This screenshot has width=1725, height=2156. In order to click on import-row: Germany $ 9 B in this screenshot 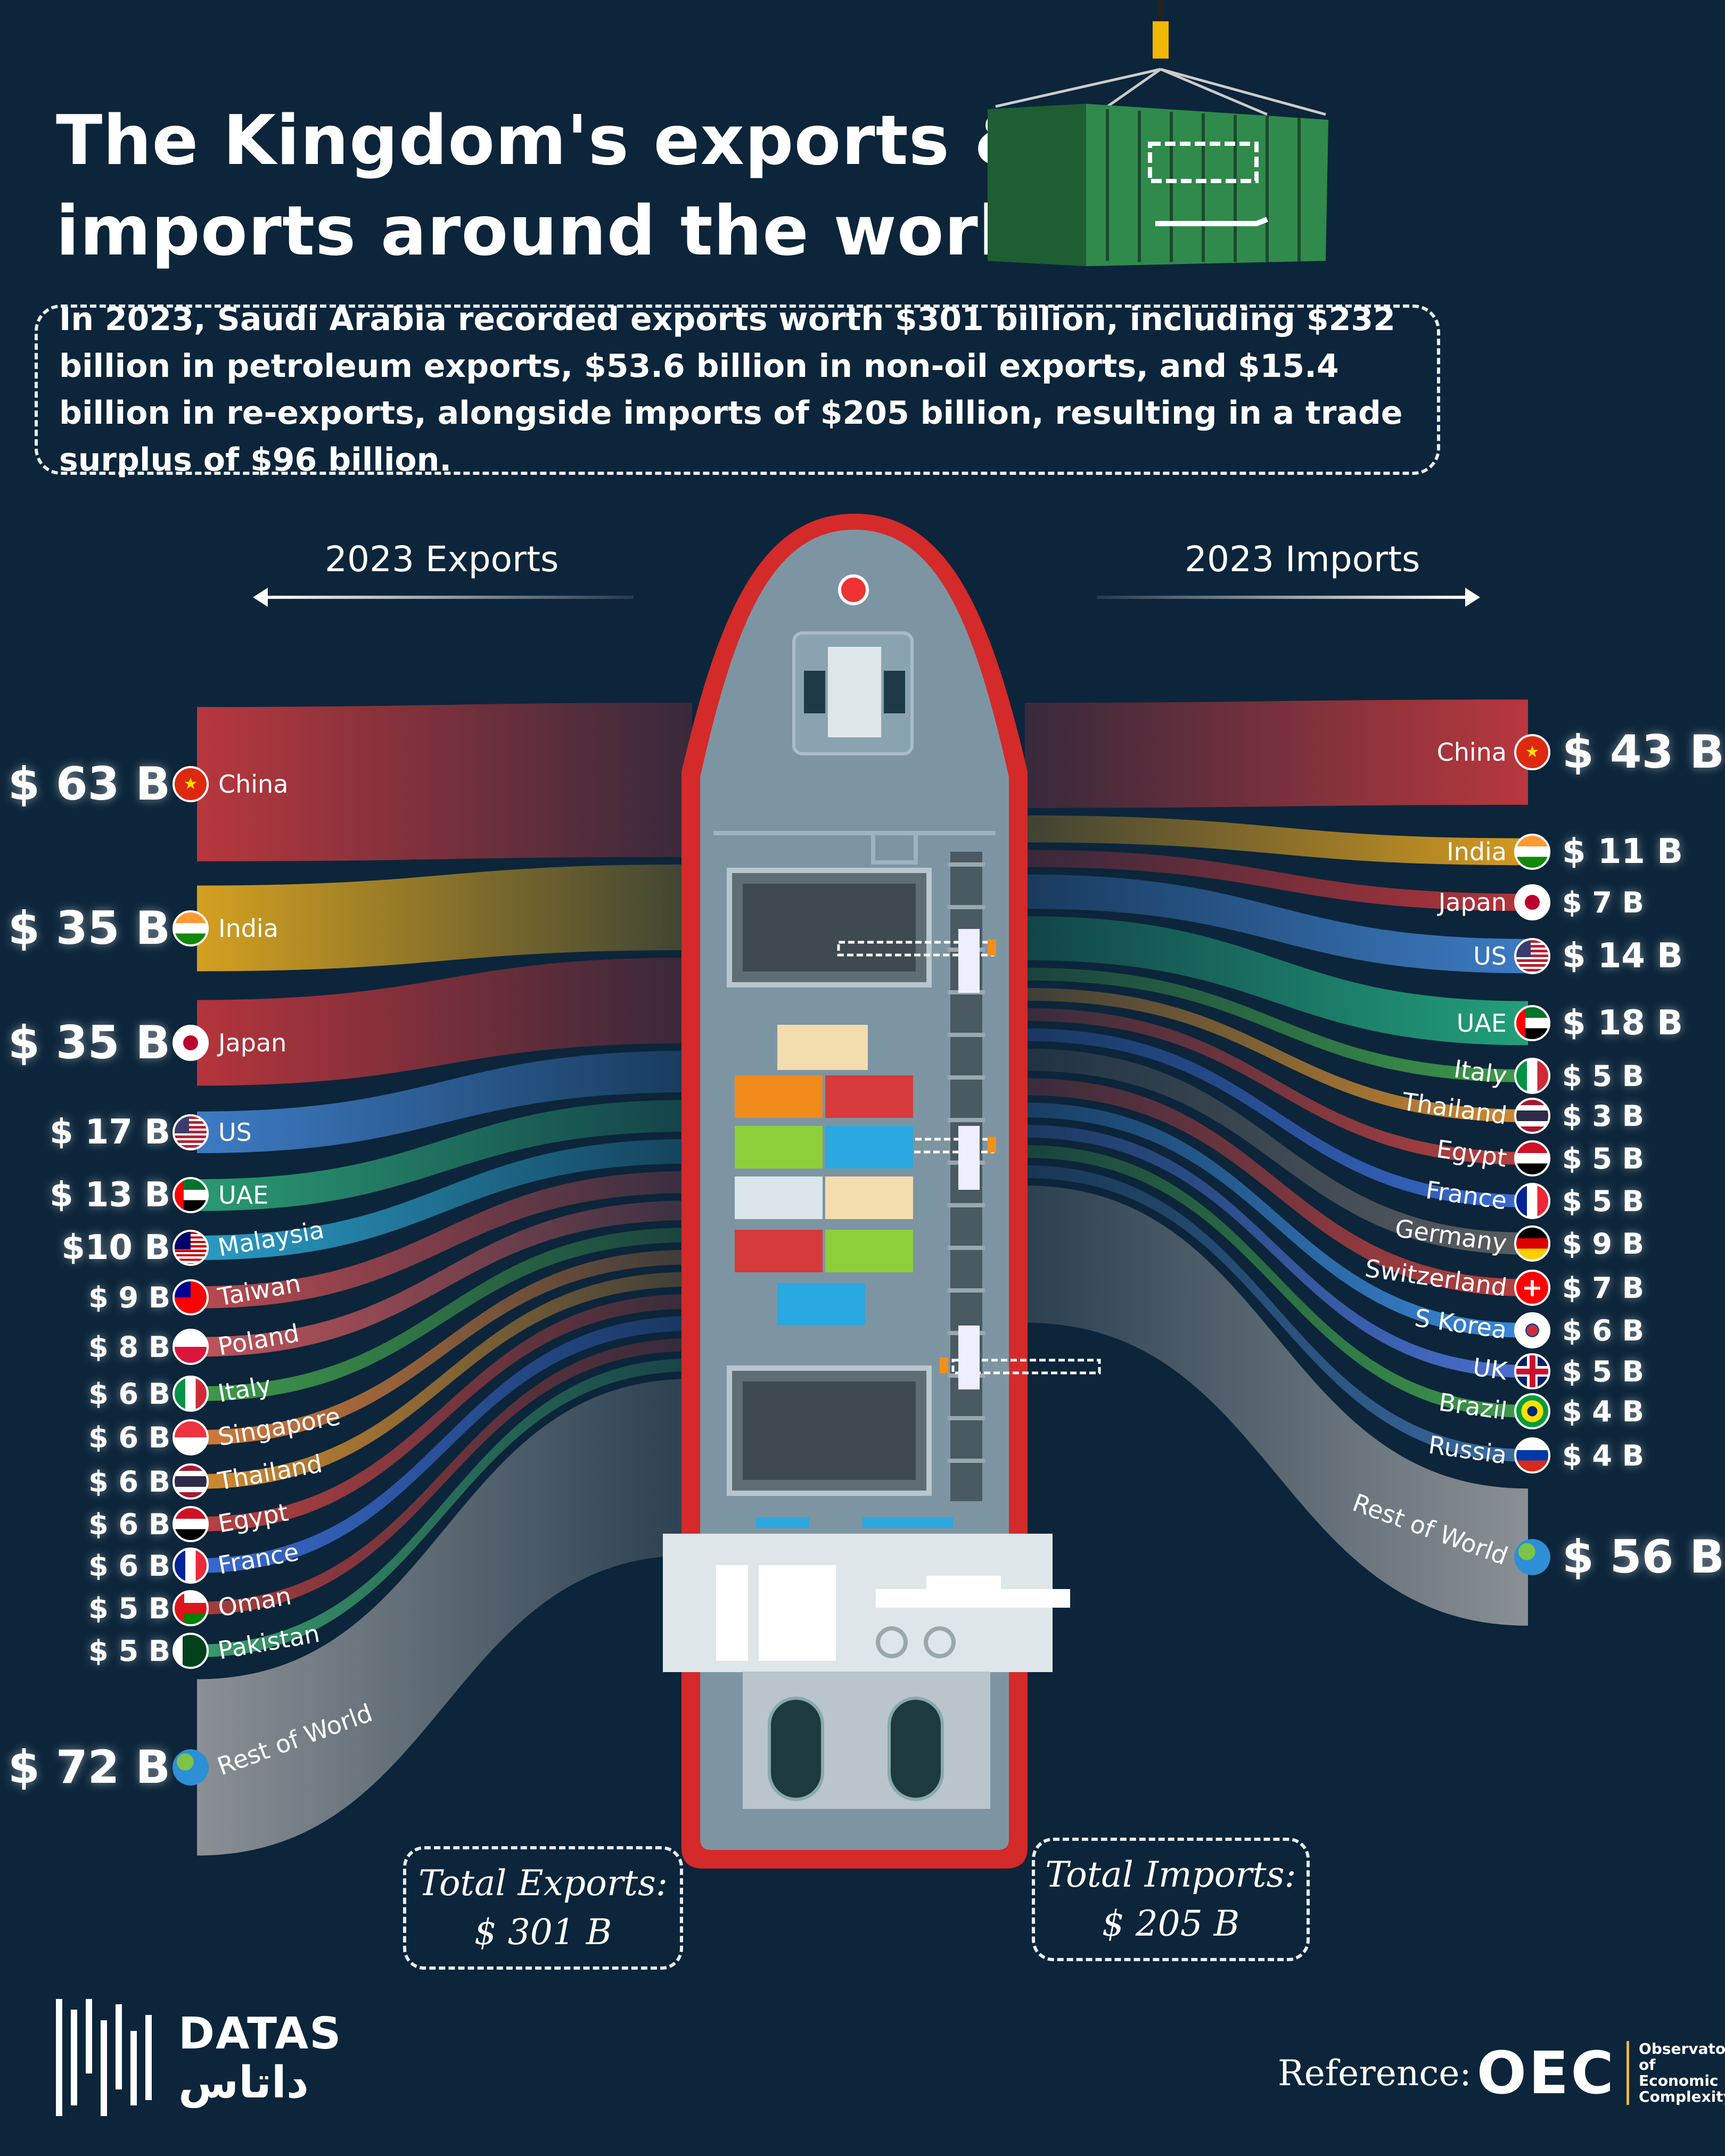, I will do `click(1475, 1242)`.